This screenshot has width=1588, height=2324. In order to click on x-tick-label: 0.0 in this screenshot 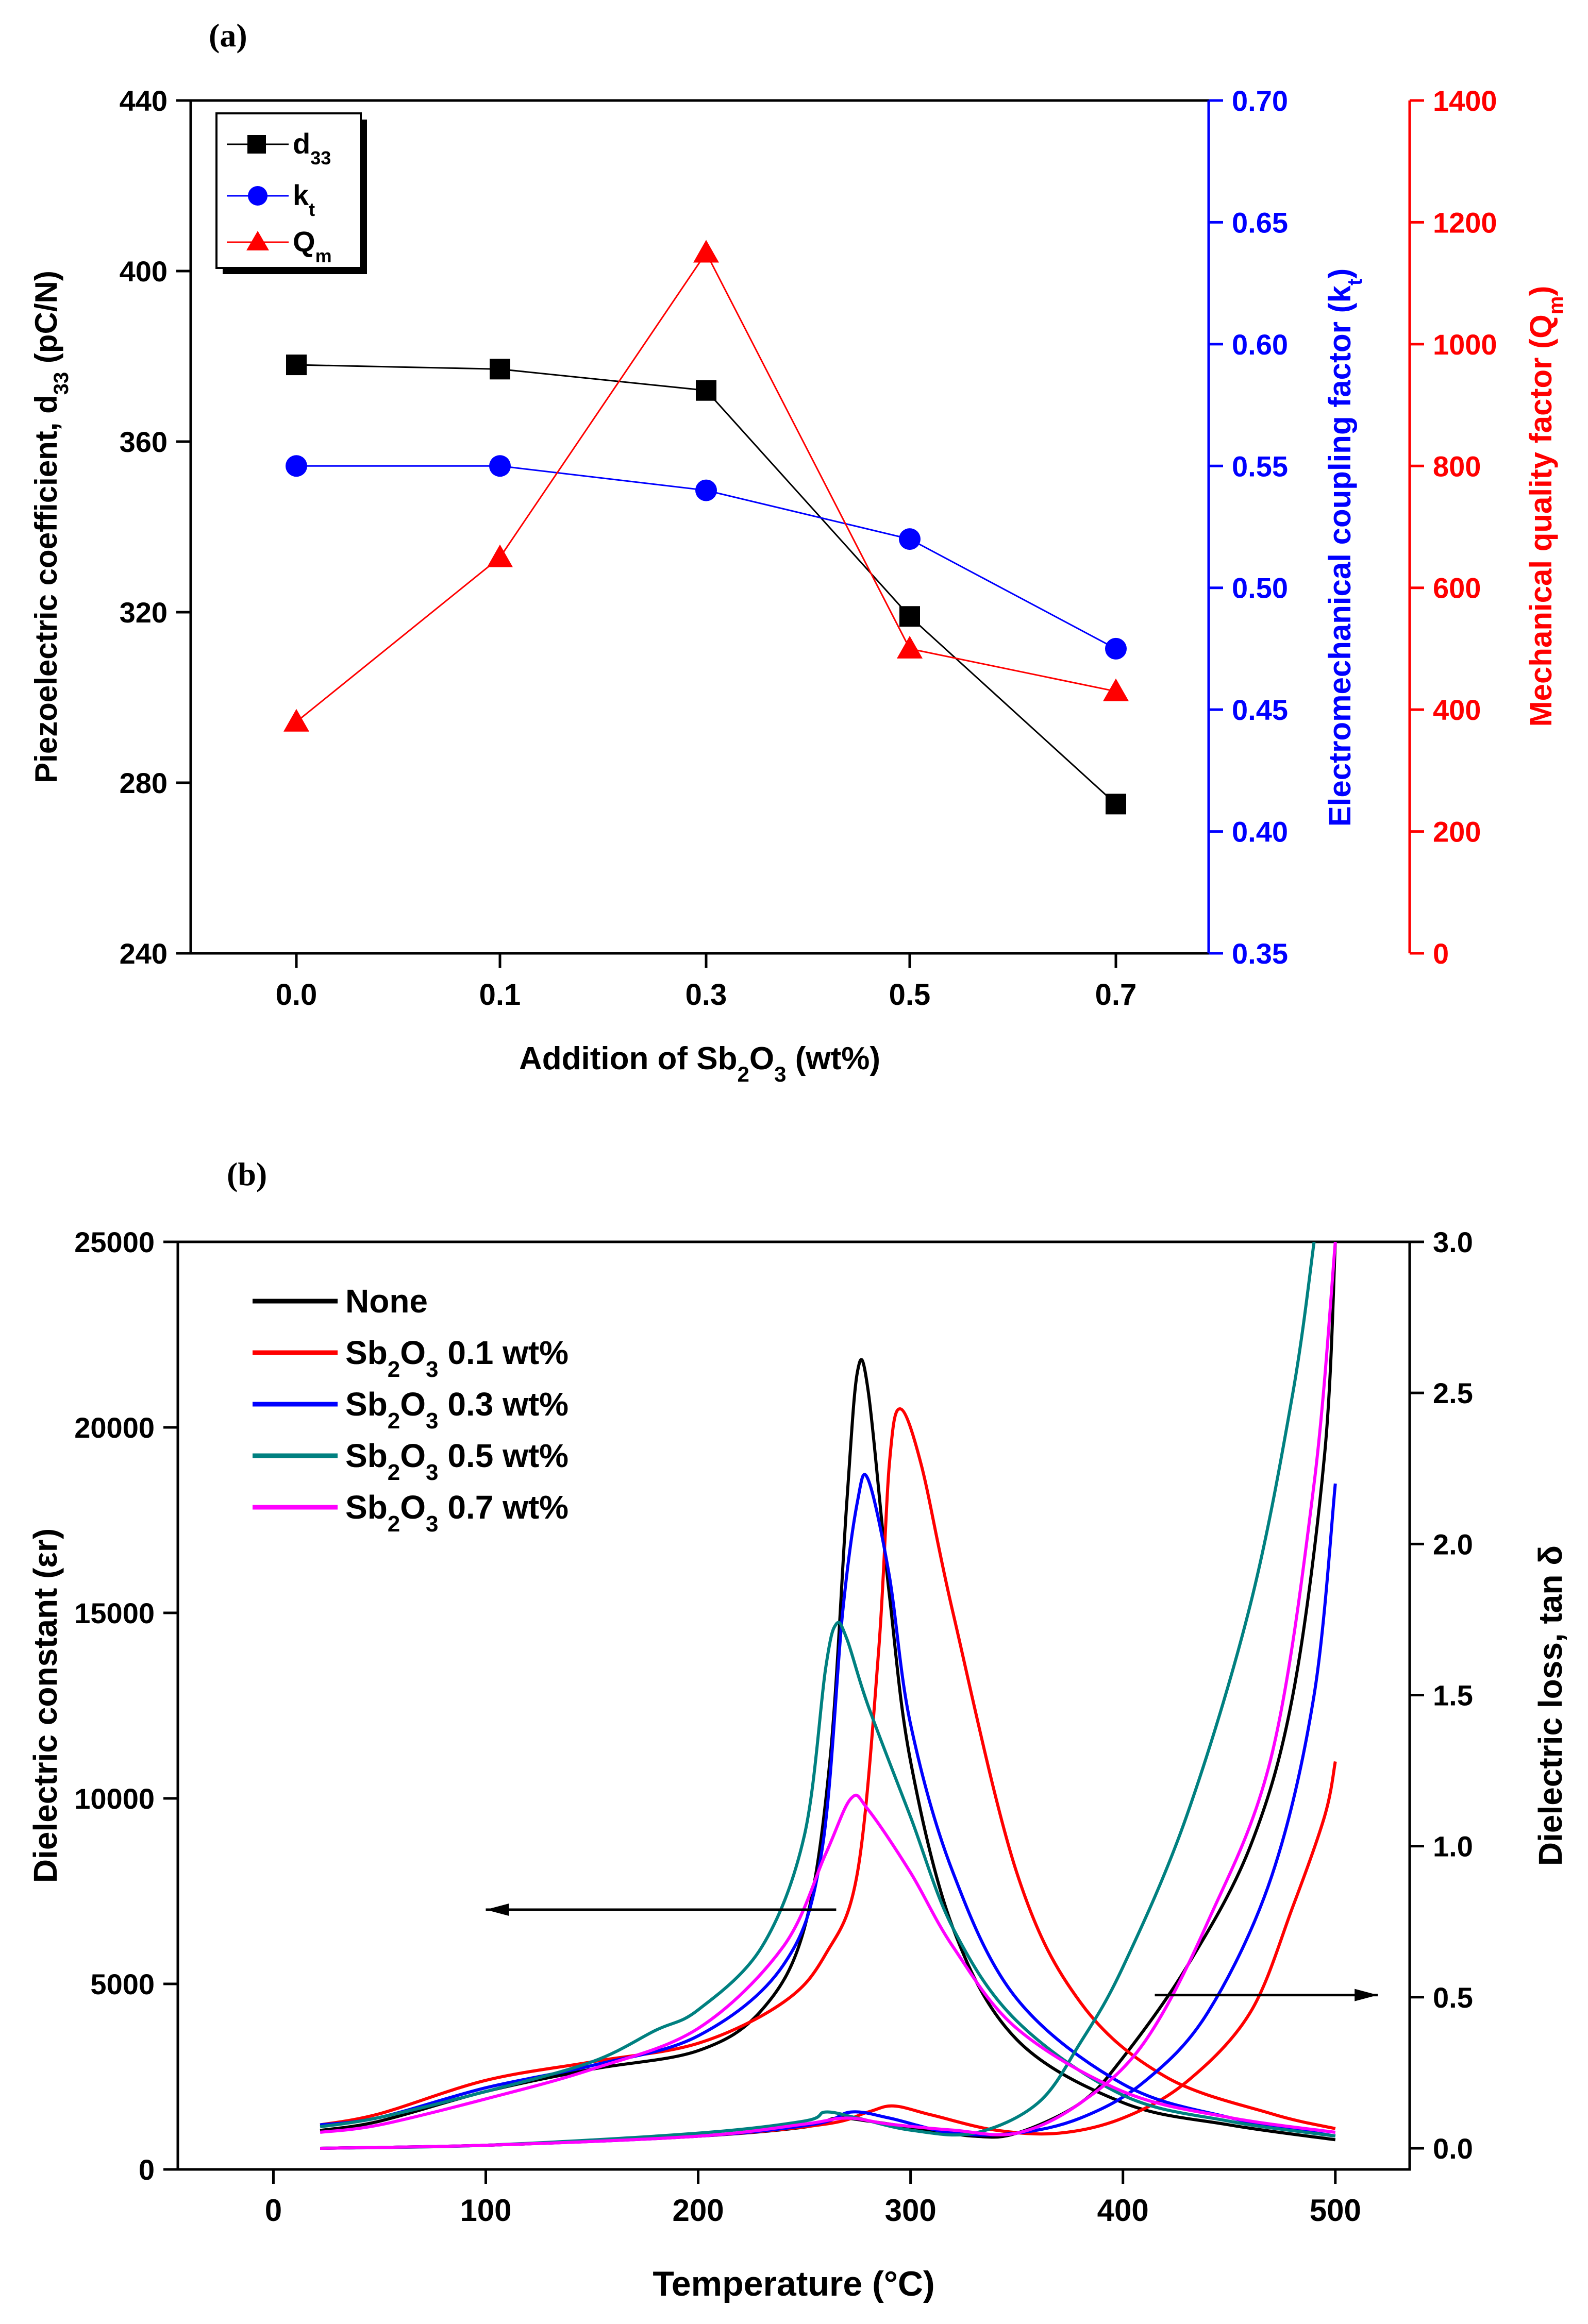, I will do `click(297, 995)`.